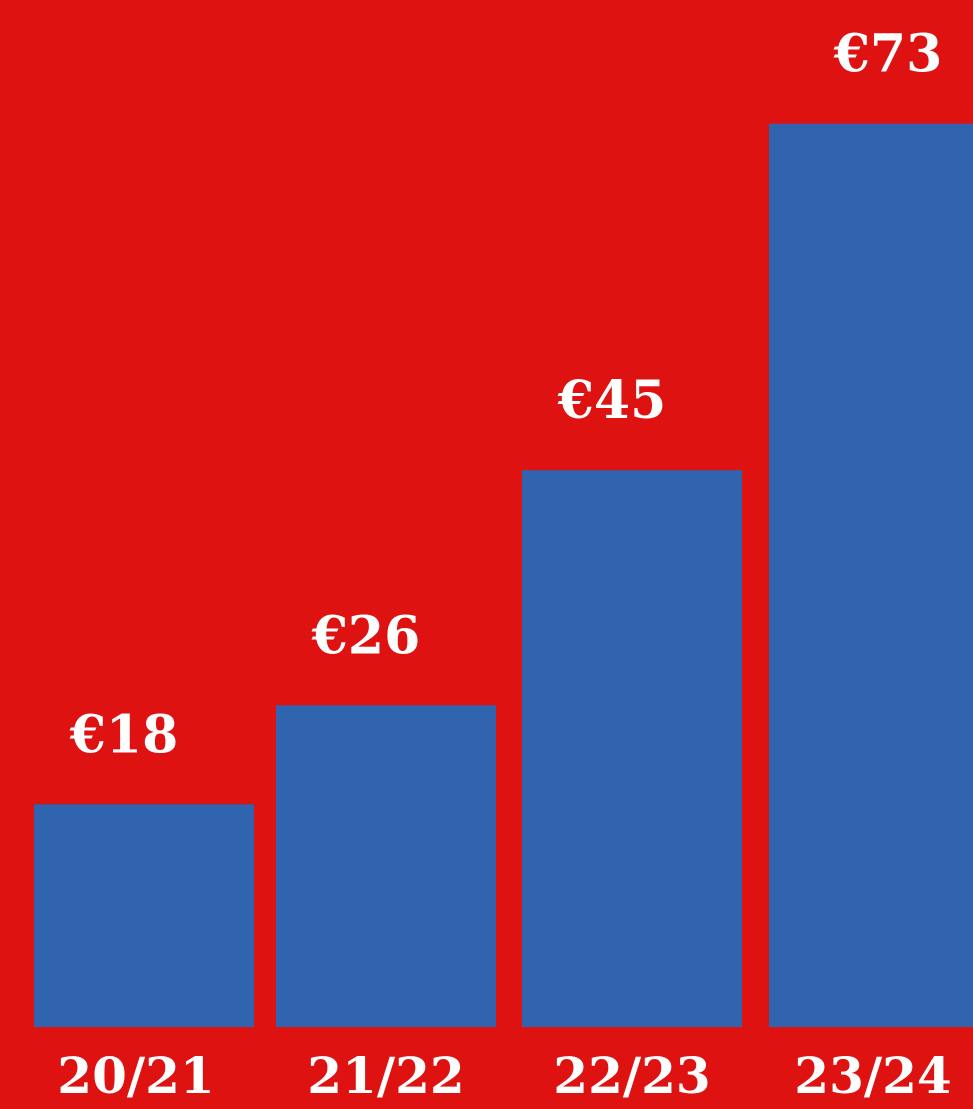 The width and height of the screenshot is (973, 1109). I want to click on category-label: 22/23, so click(631, 1075).